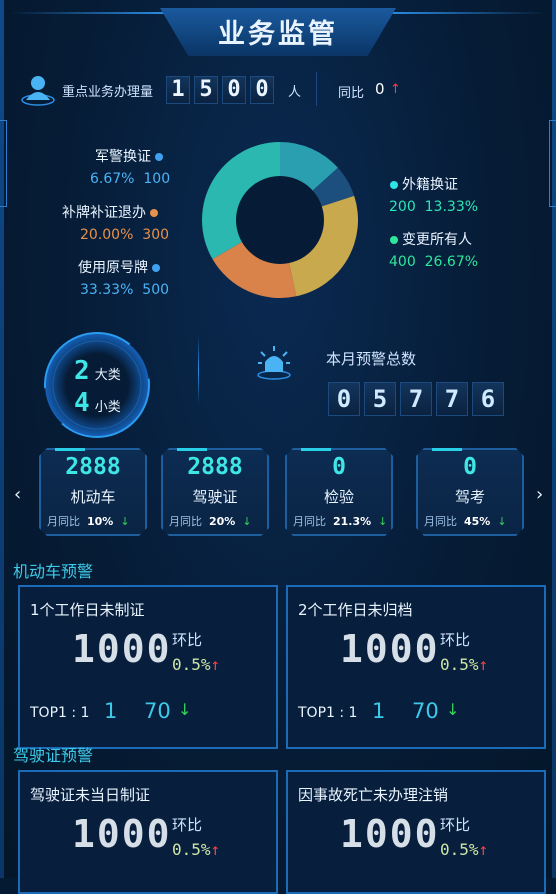 The height and width of the screenshot is (894, 556). What do you see at coordinates (123, 157) in the screenshot?
I see `legend-label: 军警换证` at bounding box center [123, 157].